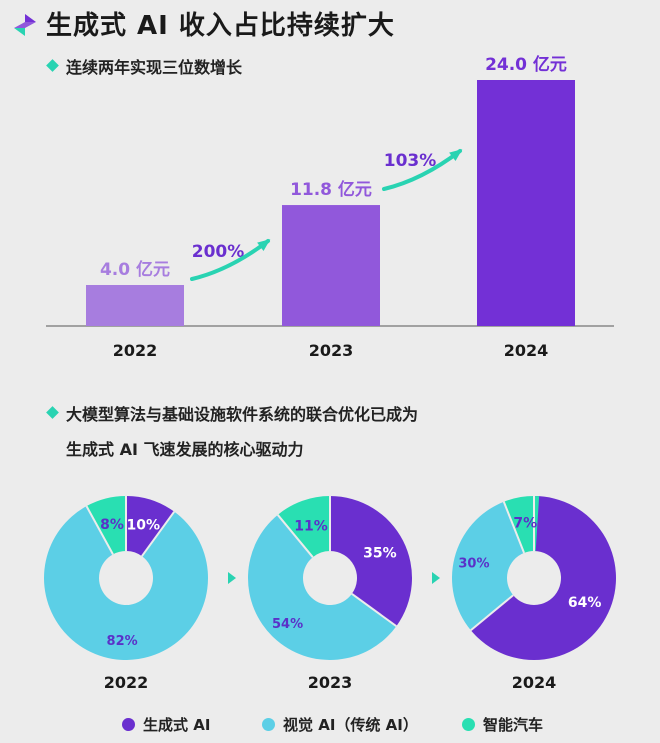 The image size is (660, 743). I want to click on chart-legend: 生成式 AI 视觉 AI（传统 AI） 智能汽车, so click(330, 726).